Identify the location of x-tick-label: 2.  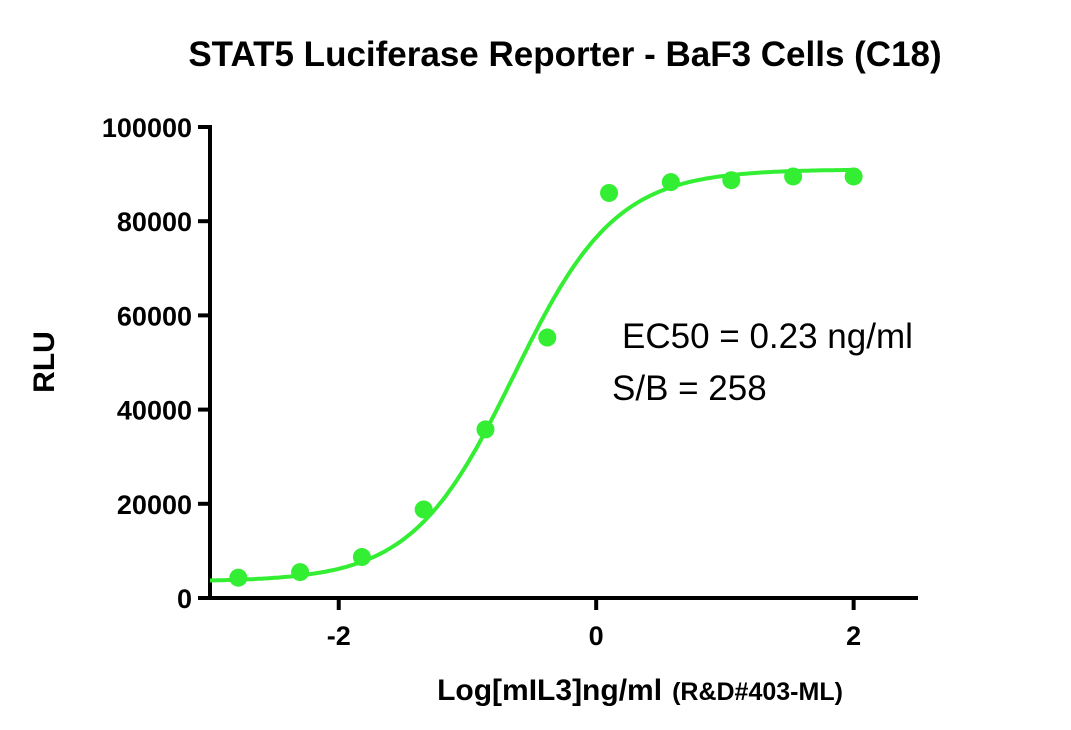
(853, 636).